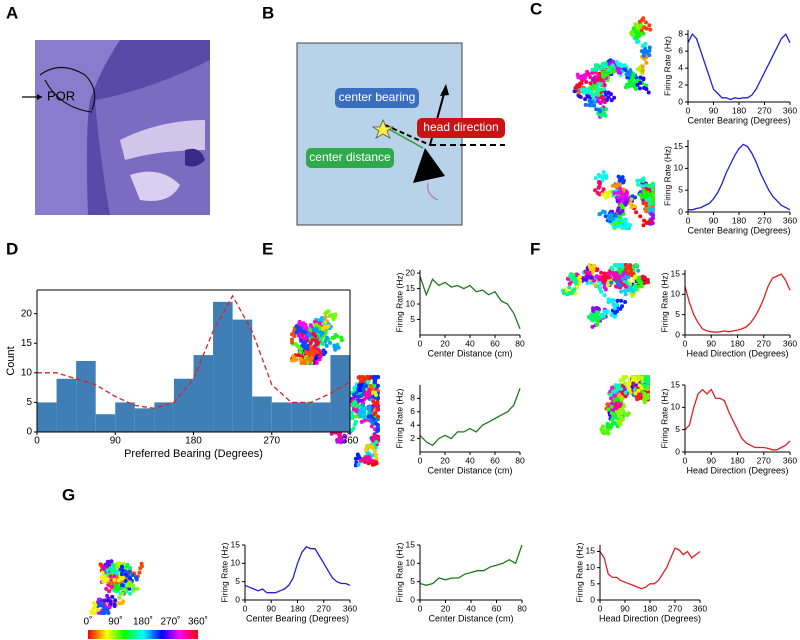 This screenshot has height=640, width=800. What do you see at coordinates (68, 494) in the screenshot?
I see `panel-label: G` at bounding box center [68, 494].